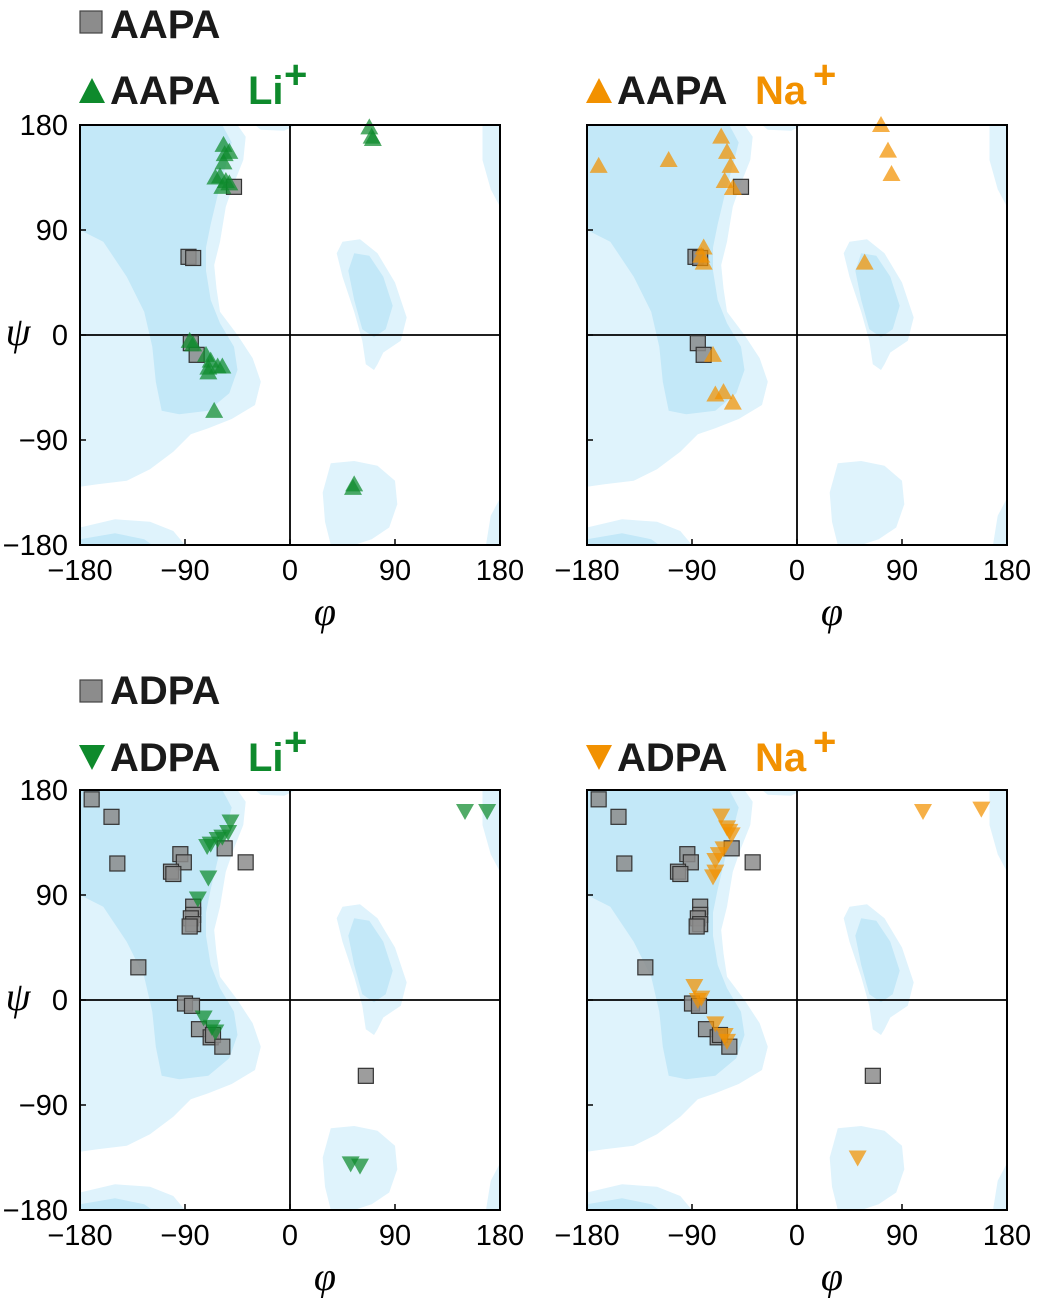 This screenshot has height=1298, width=1038. What do you see at coordinates (824, 742) in the screenshot?
I see `legend-adpa-na-charge: +` at bounding box center [824, 742].